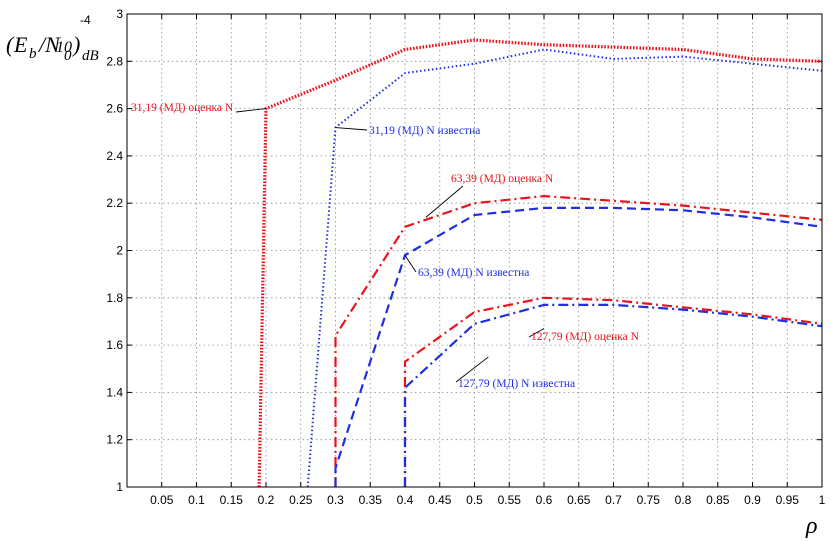  What do you see at coordinates (613, 500) in the screenshot?
I see `x-tick-label: 0.7` at bounding box center [613, 500].